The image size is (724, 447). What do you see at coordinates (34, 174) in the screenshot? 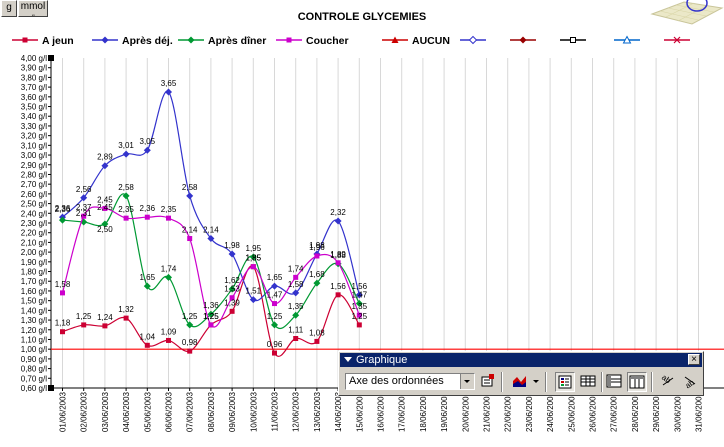
I see `y-tick-label: 2,80 g/l` at bounding box center [34, 174].